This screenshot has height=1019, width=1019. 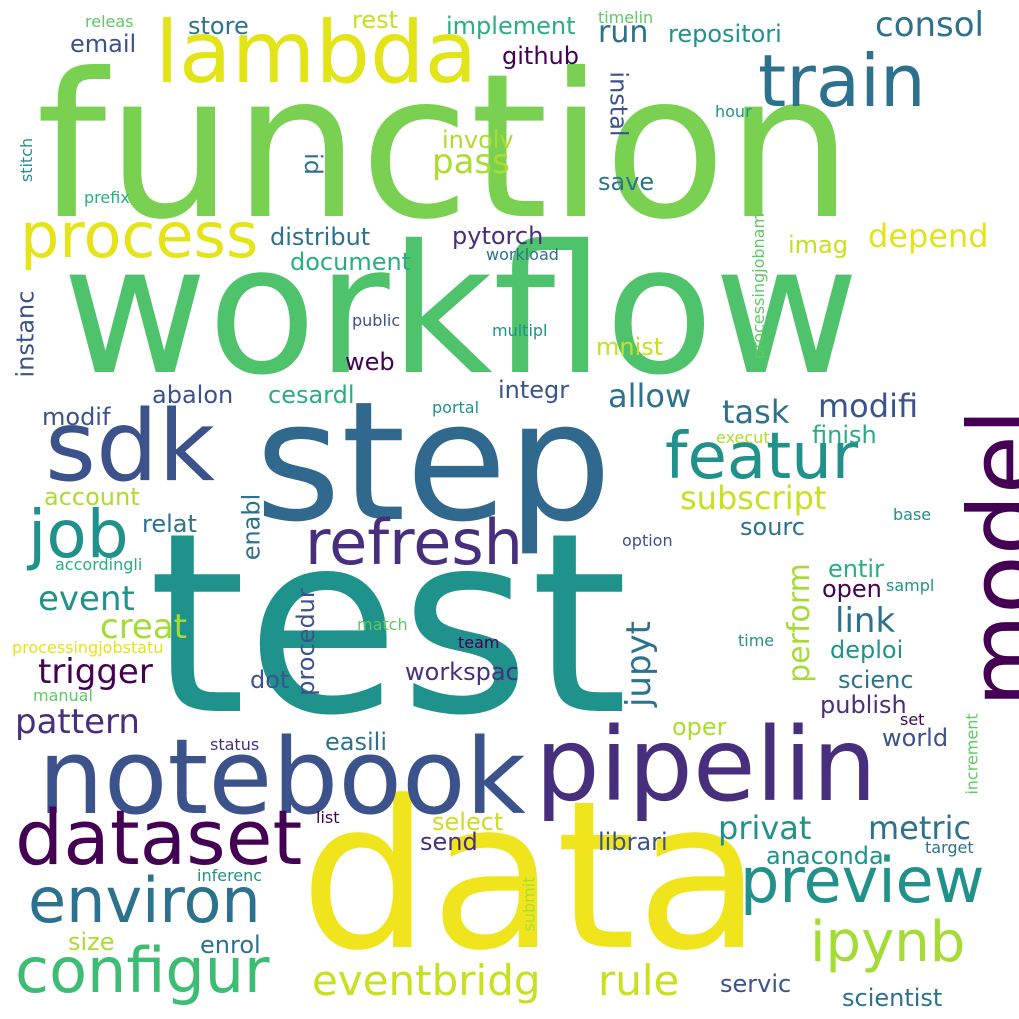 I want to click on word-link: link, so click(x=865, y=621).